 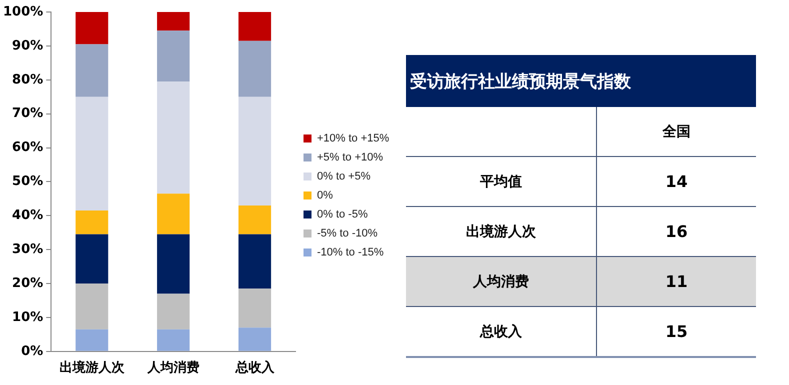 I want to click on legend-label: 0% to +5%, so click(x=344, y=176).